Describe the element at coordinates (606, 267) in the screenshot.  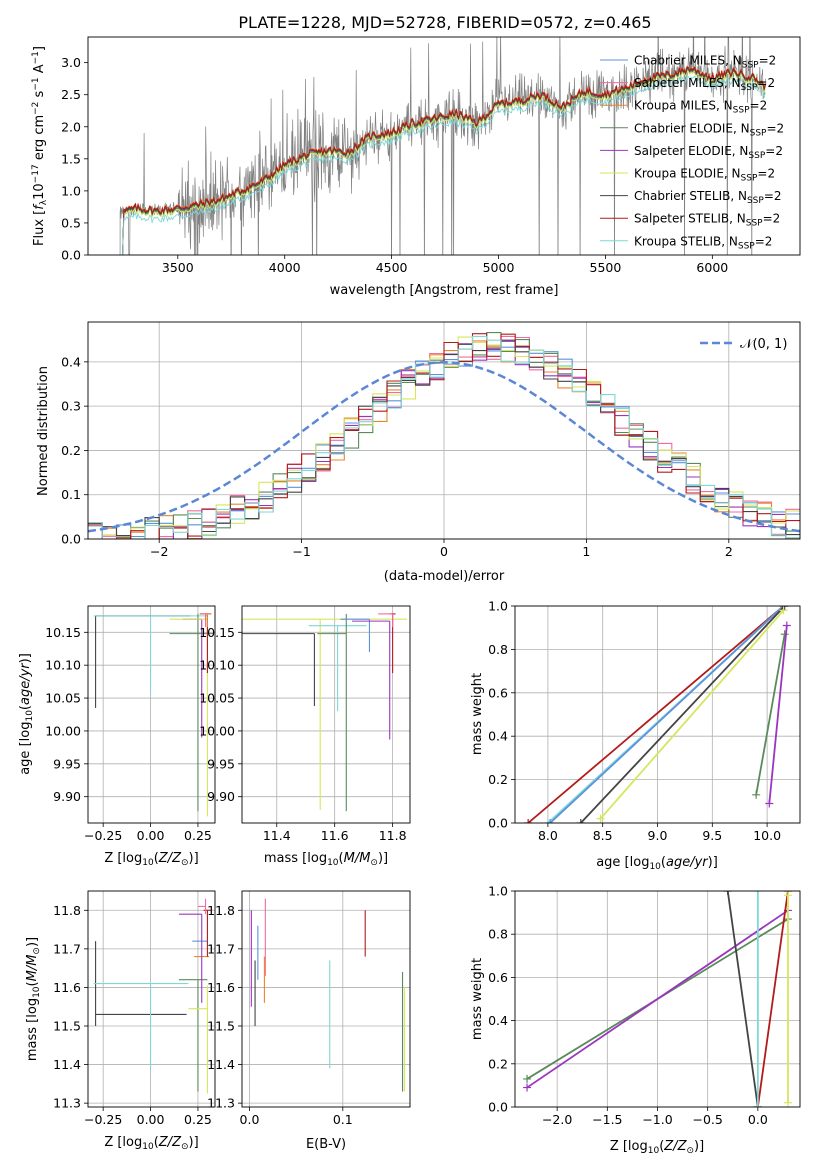
I see `x-tick-label: 5500` at that location.